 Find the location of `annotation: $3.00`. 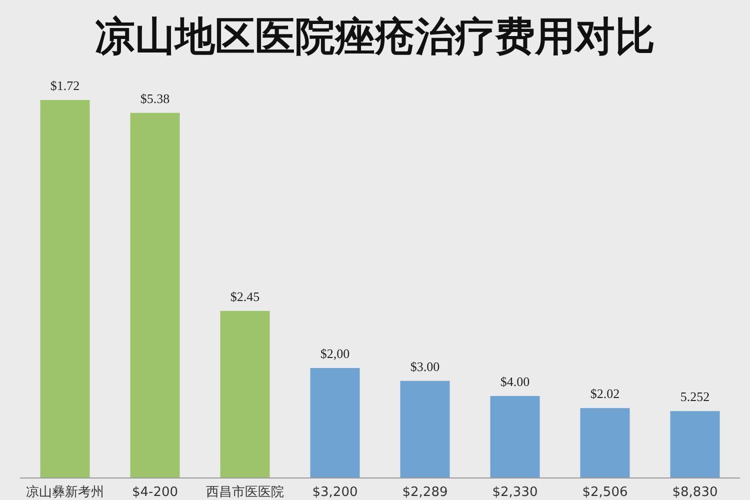

annotation: $3.00 is located at coordinates (425, 366).